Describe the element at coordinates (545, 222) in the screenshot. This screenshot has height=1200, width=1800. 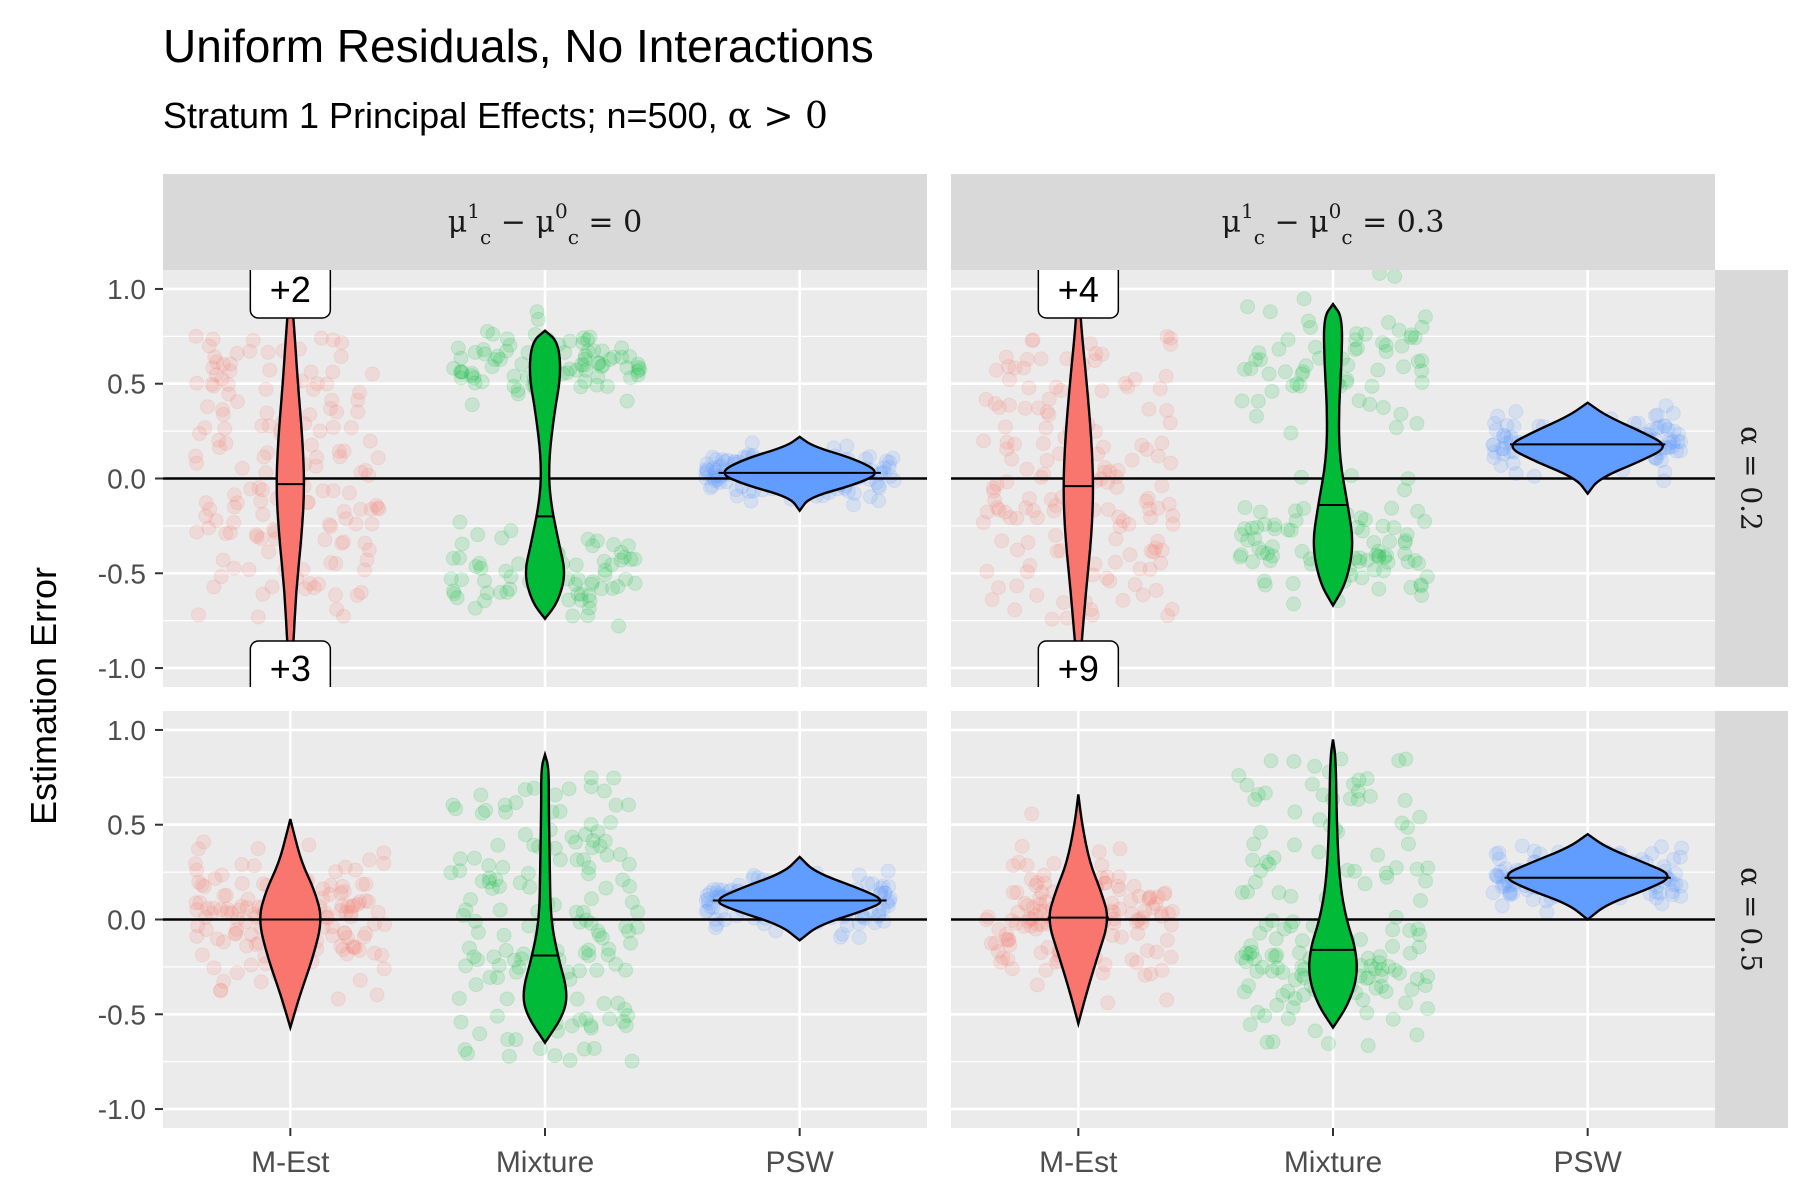
I see `strip-math-part: μ` at that location.